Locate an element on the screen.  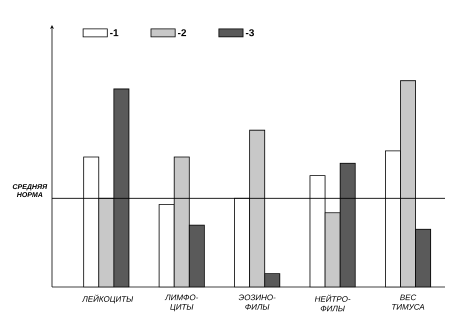
x-tick-label: ЛЕЙКОЦИТЫ is located at coordinates (108, 299).